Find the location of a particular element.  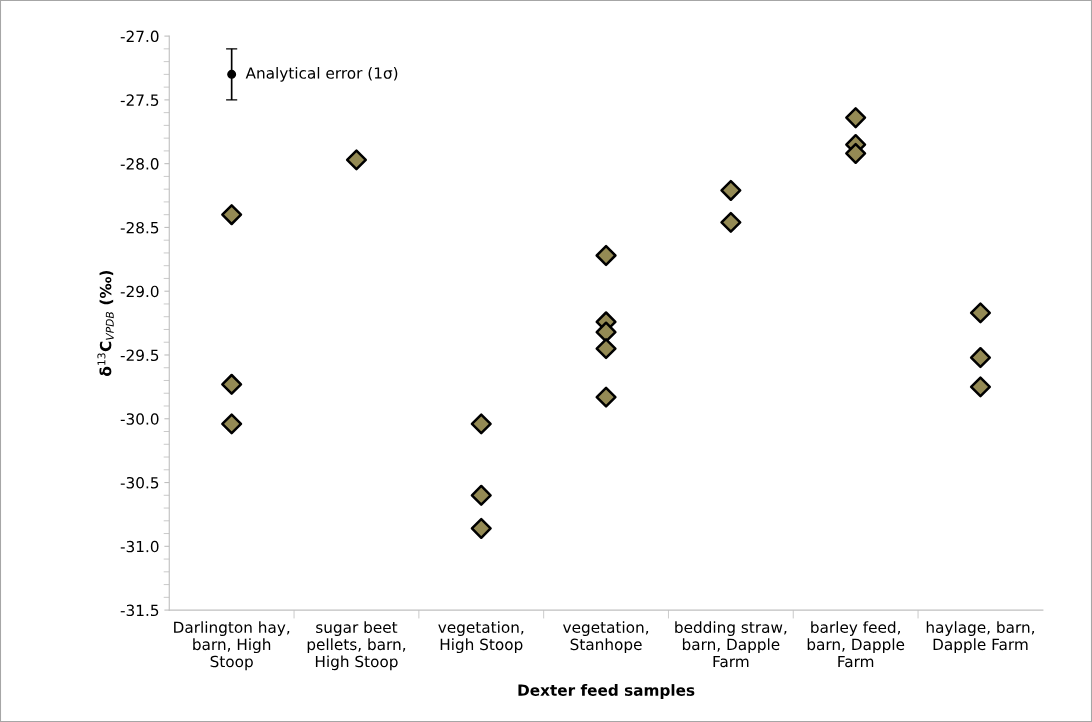

y-tick-label: -27.0 is located at coordinates (139, 36).